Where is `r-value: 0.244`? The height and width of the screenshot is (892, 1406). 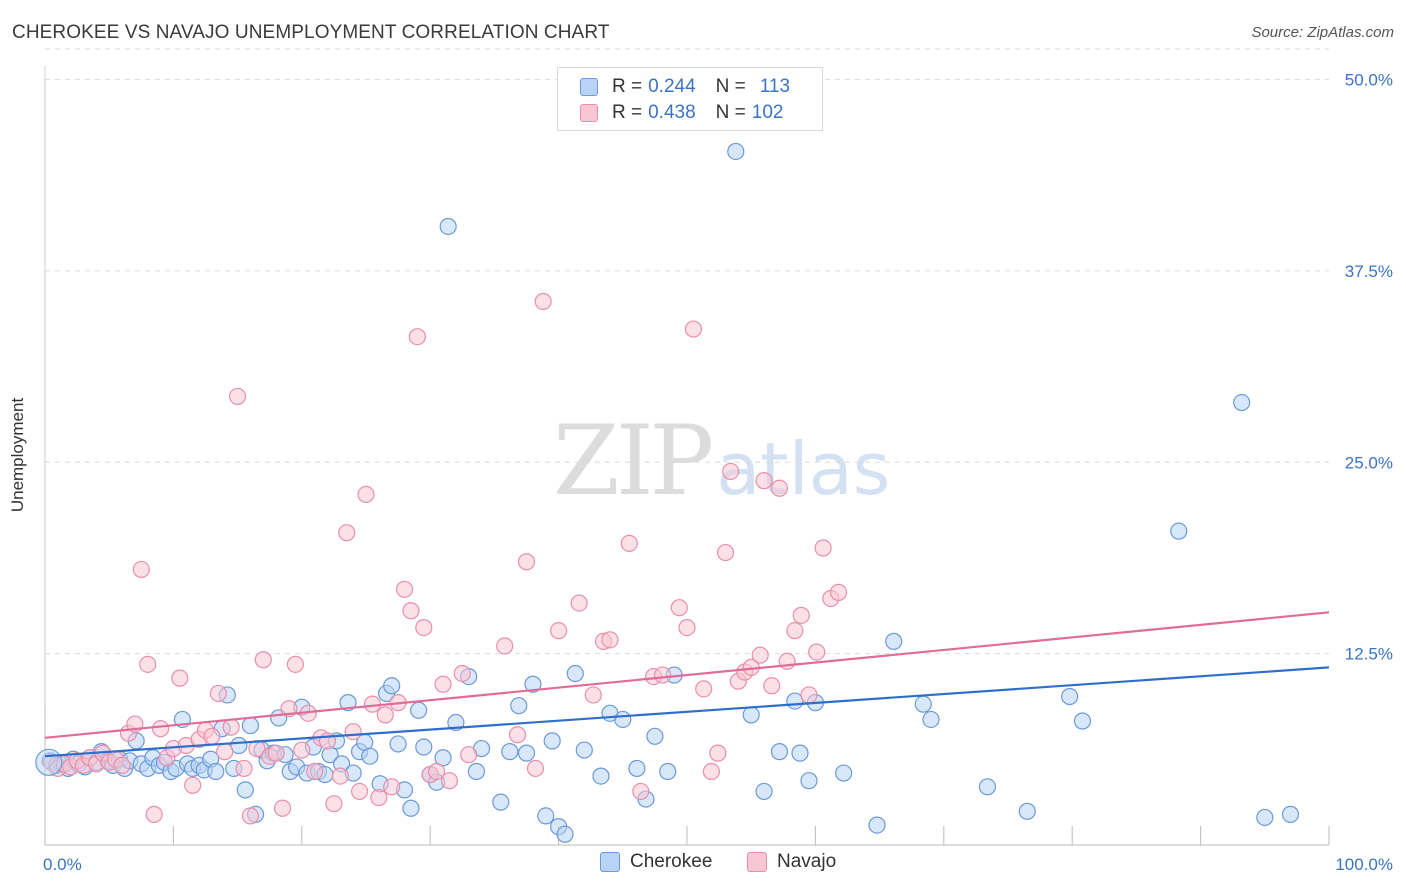
r-value: 0.244 is located at coordinates (672, 86).